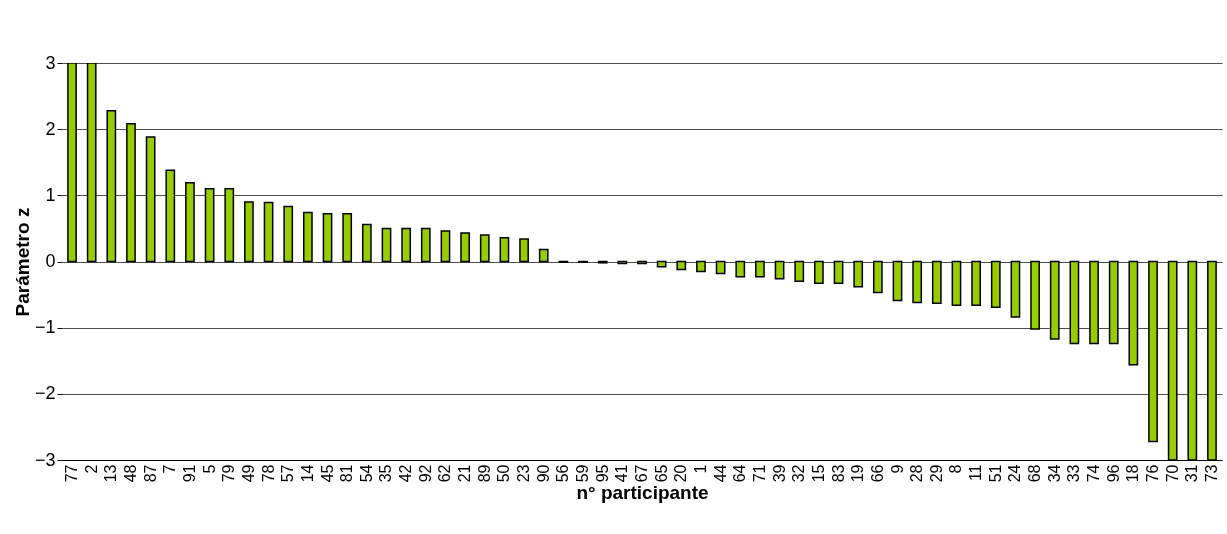 This screenshot has width=1227, height=534. What do you see at coordinates (1035, 473) in the screenshot?
I see `x-tick-label: 68` at bounding box center [1035, 473].